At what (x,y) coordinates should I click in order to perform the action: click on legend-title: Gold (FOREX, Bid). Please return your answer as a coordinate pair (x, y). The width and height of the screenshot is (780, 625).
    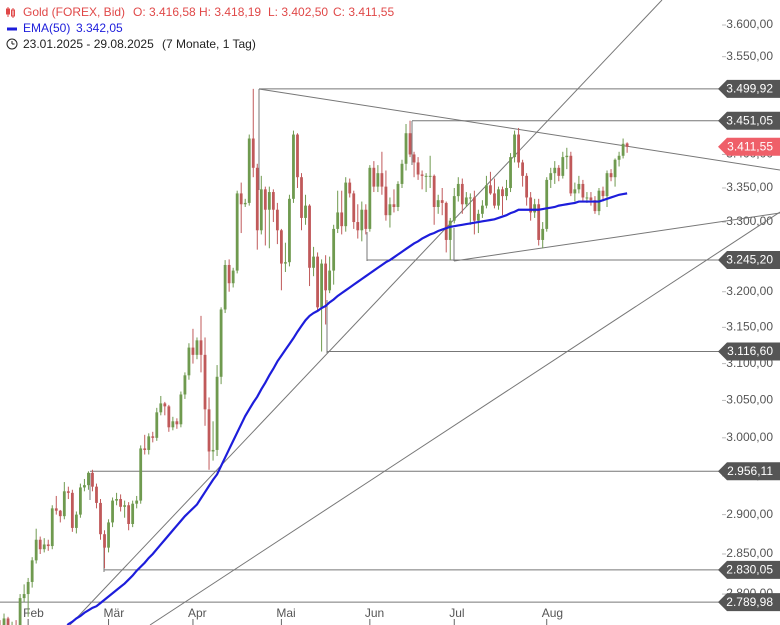
    Looking at the image, I should click on (74, 12).